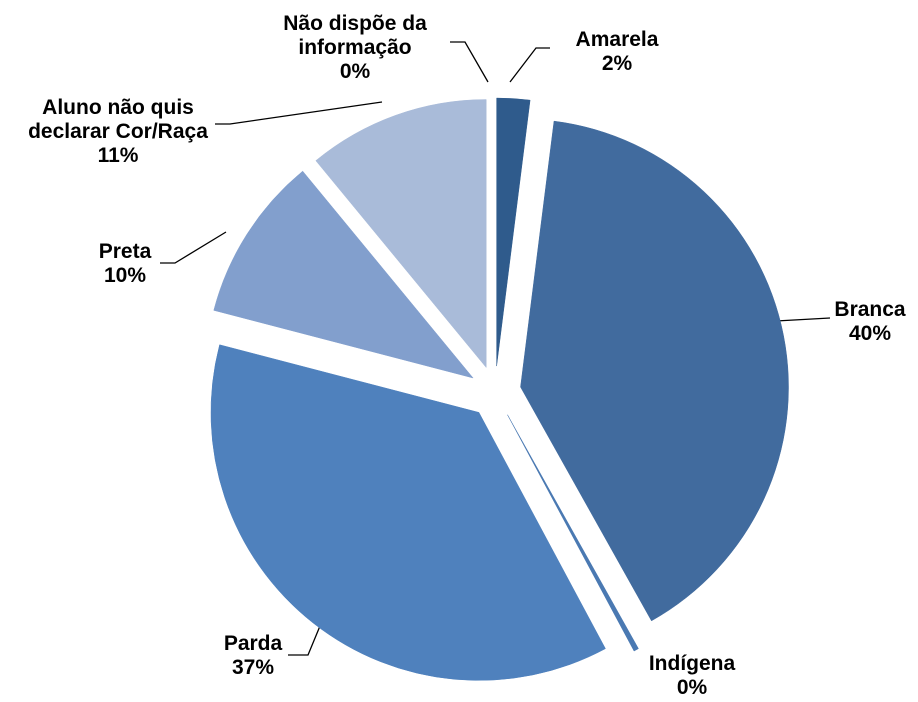 The height and width of the screenshot is (702, 918). What do you see at coordinates (125, 275) in the screenshot?
I see `slice-value-label: 10%` at bounding box center [125, 275].